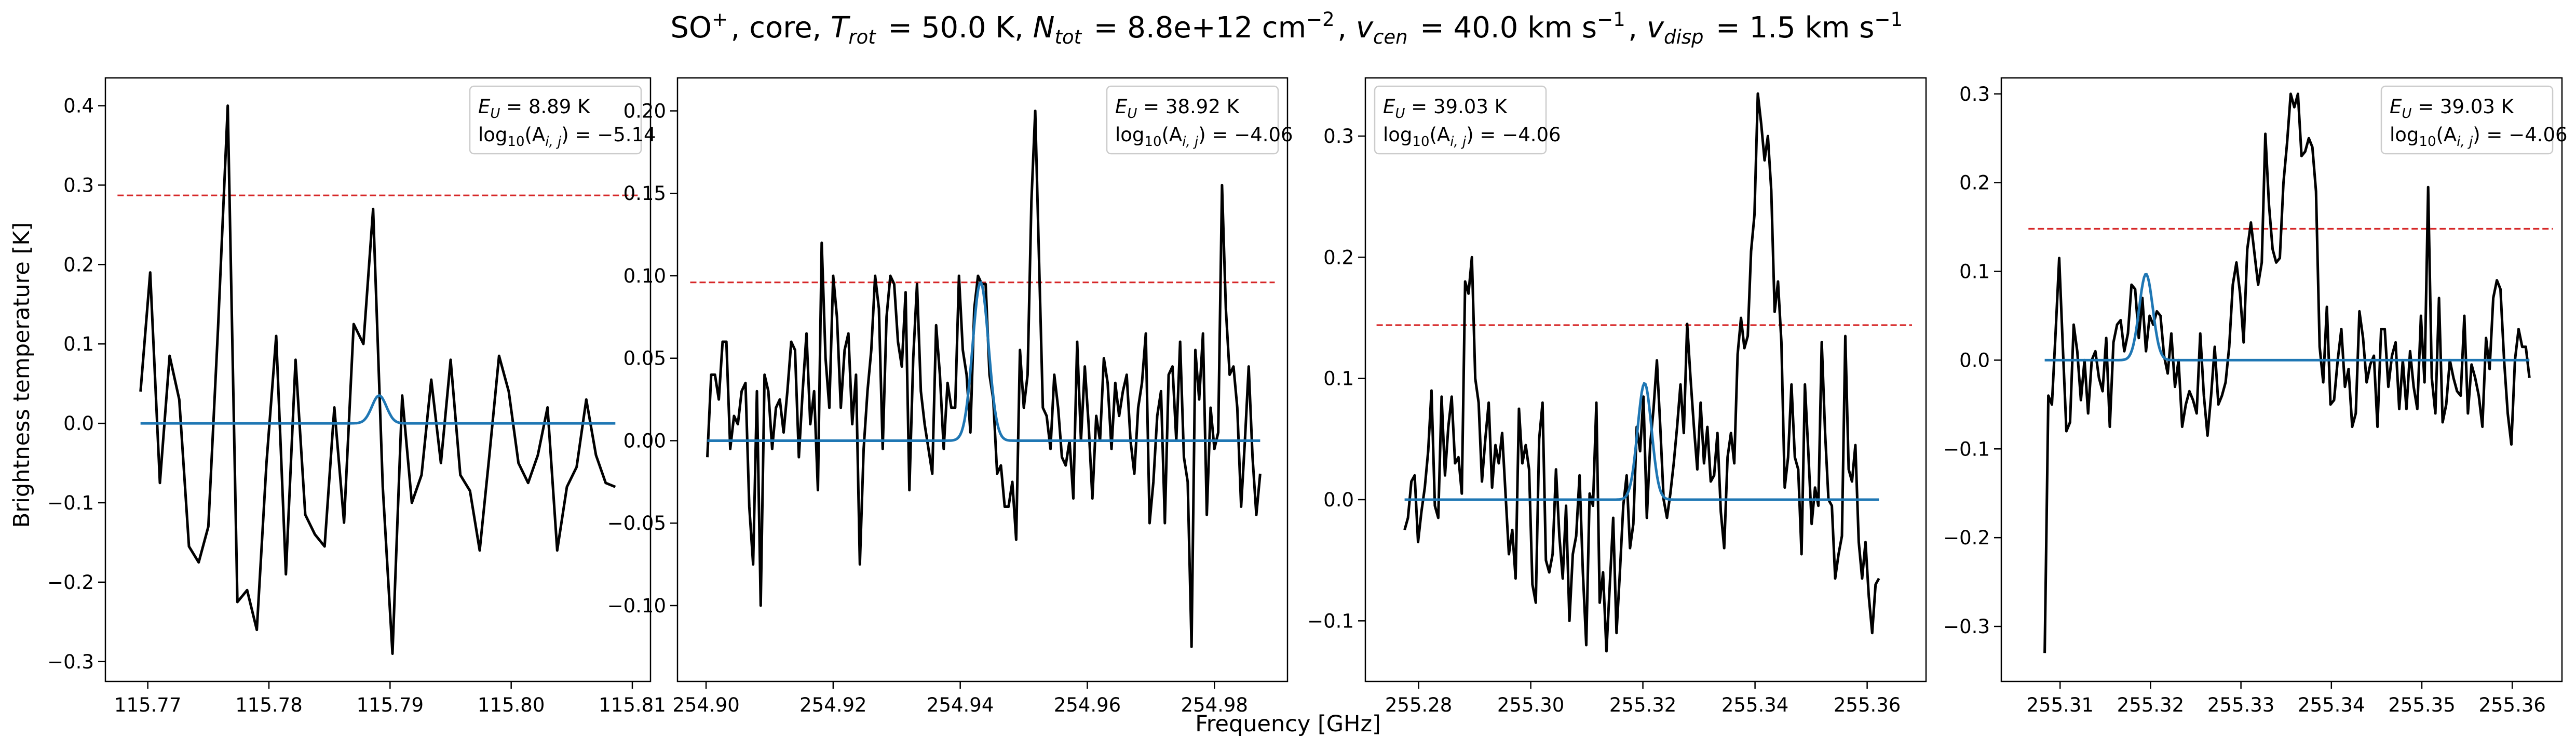 The height and width of the screenshot is (750, 2576). I want to click on x-tick-label: 254.98, so click(1214, 705).